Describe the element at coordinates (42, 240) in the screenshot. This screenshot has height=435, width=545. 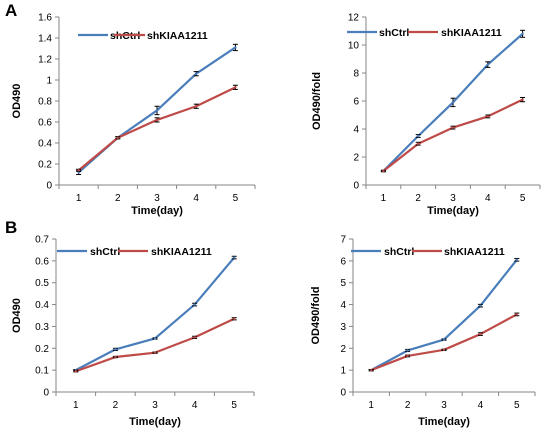
I see `y-tick-label: 0.7` at that location.